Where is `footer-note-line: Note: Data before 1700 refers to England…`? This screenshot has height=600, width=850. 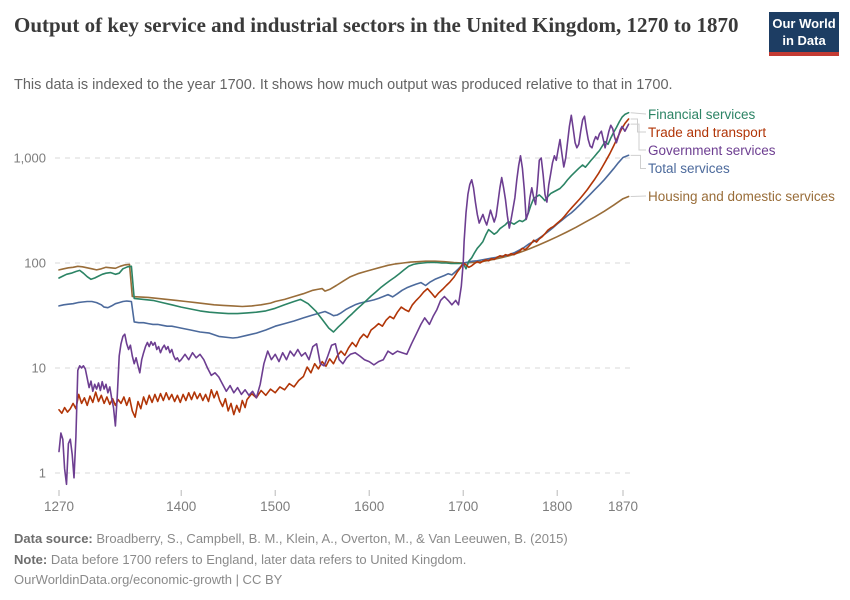
footer-note-line: Note: Data before 1700 refers to England… is located at coordinates (291, 560).